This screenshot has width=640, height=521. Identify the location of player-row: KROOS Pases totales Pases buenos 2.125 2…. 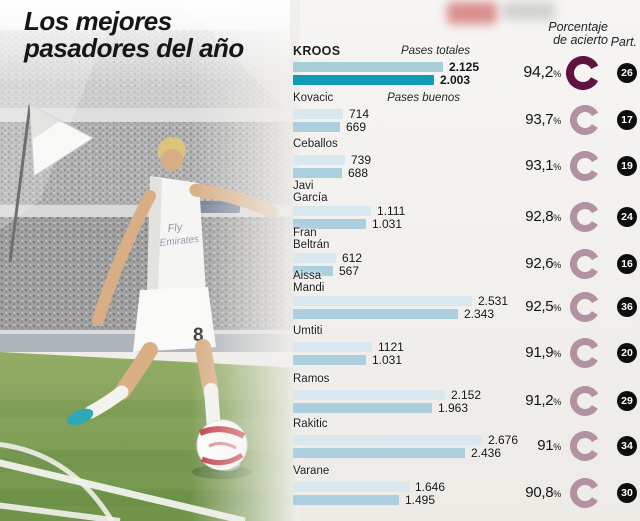
(466, 74).